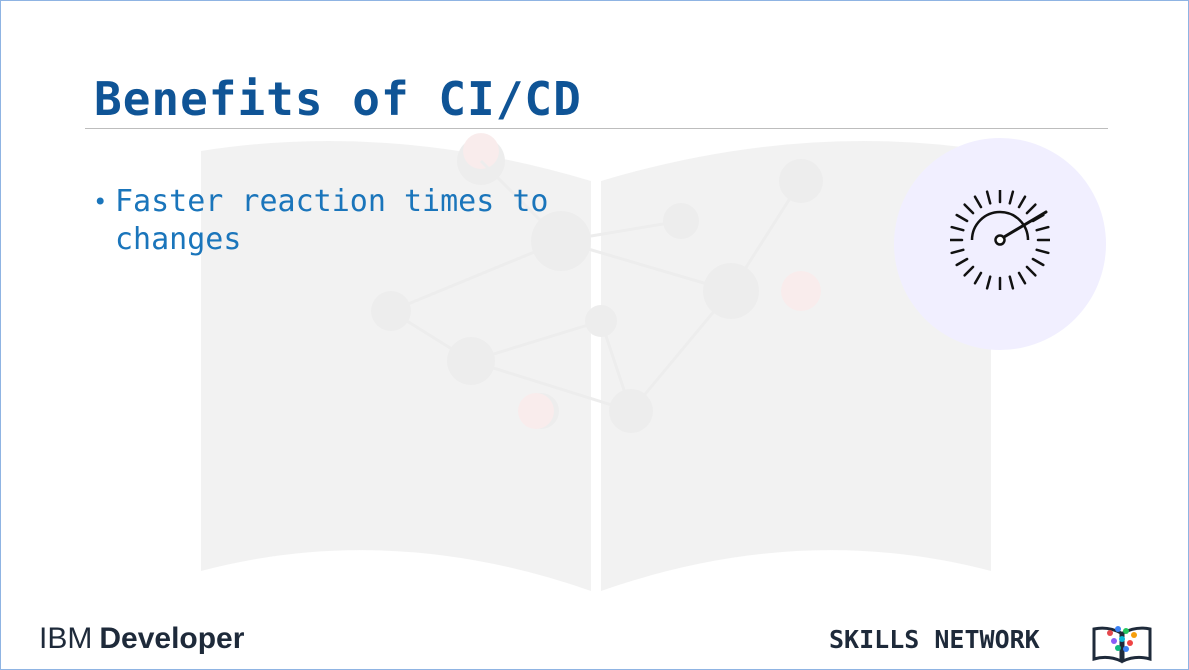  Describe the element at coordinates (934, 639) in the screenshot. I see `skills-network-label: SKILLS NETWORK` at that location.